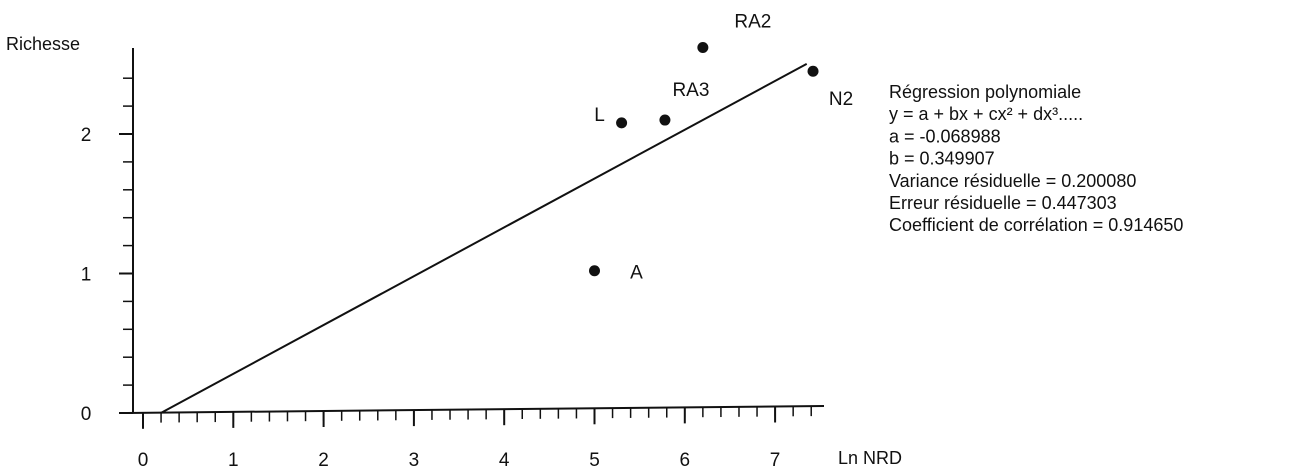  I want to click on annotation-line: a = -0.068988, so click(945, 136).